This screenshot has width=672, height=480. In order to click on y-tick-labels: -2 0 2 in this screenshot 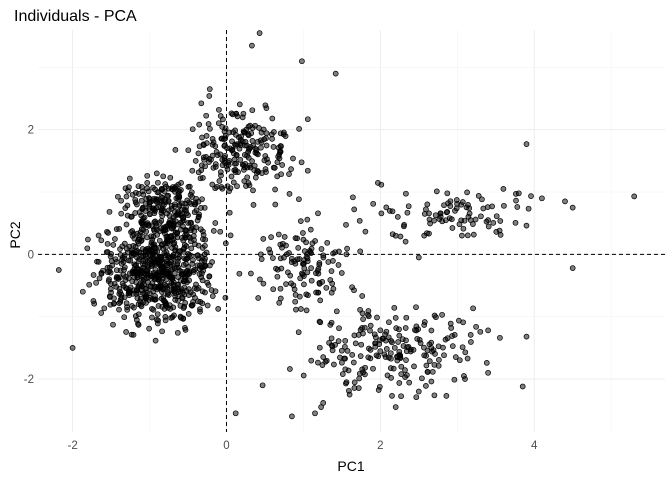, I will do `click(29, 255)`.